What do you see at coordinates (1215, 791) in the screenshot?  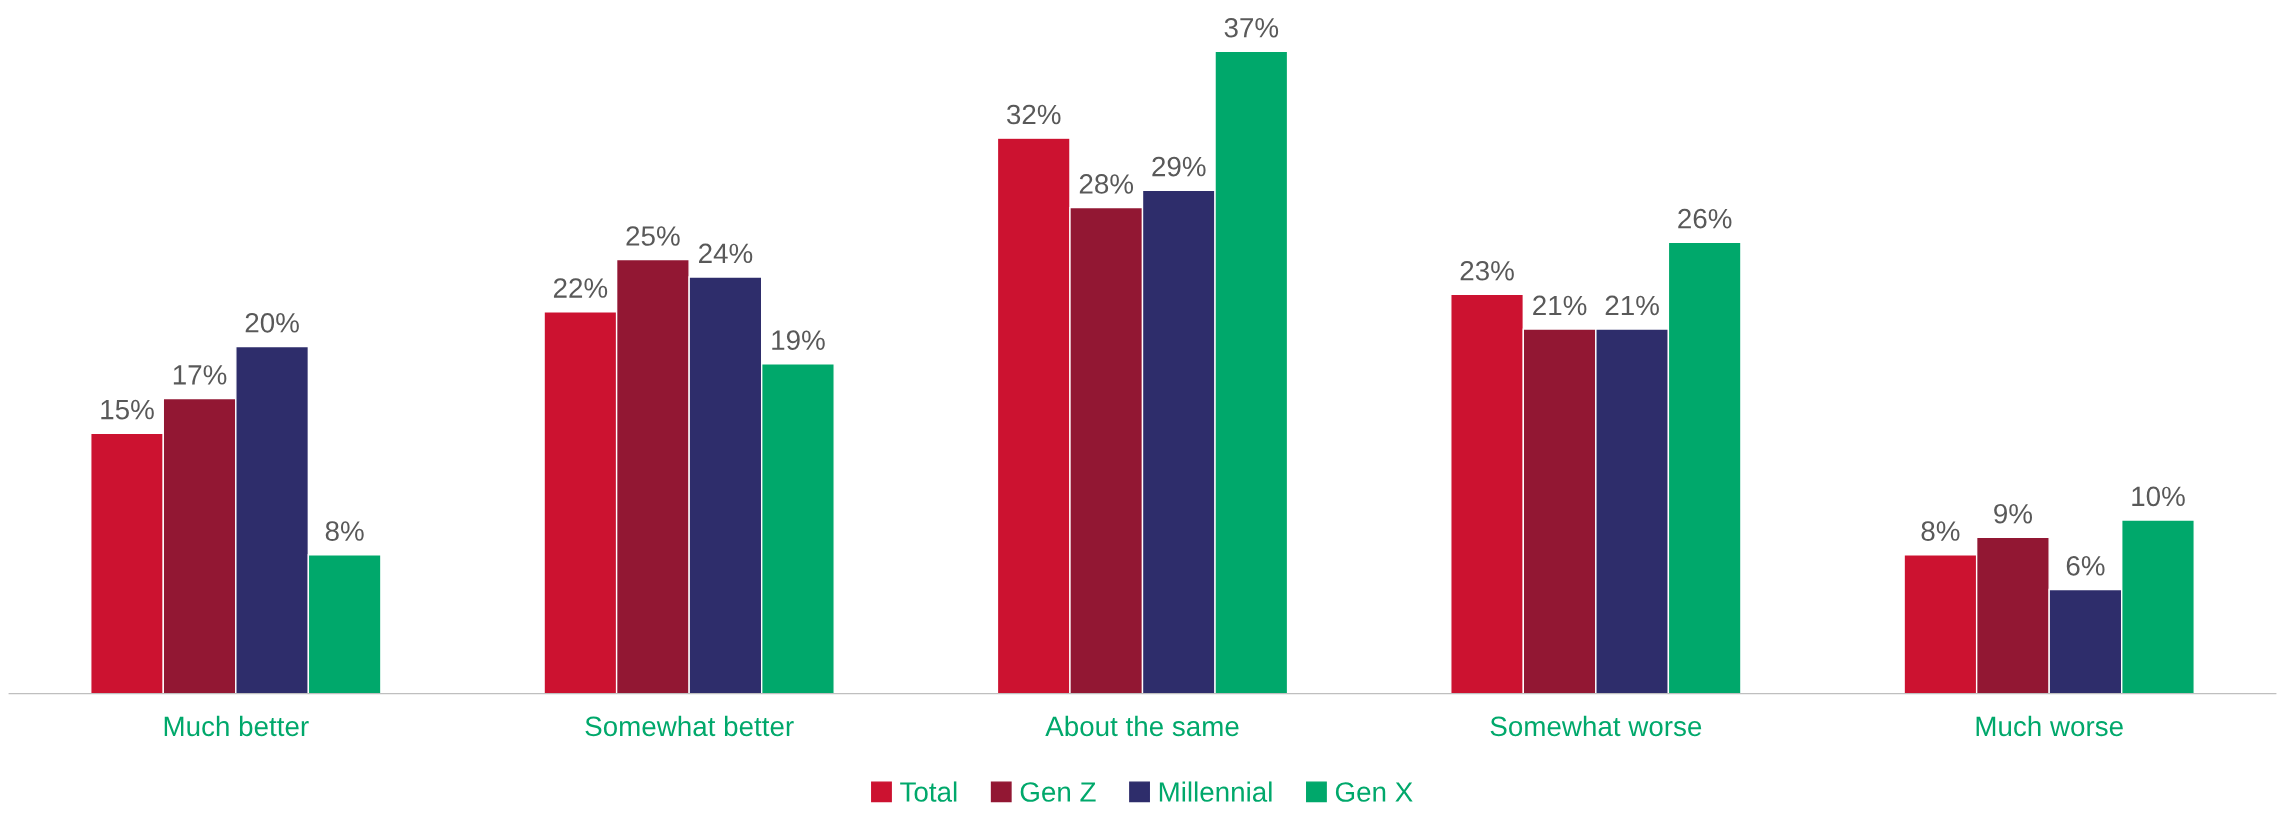 I see `legend-label: Millennial` at bounding box center [1215, 791].